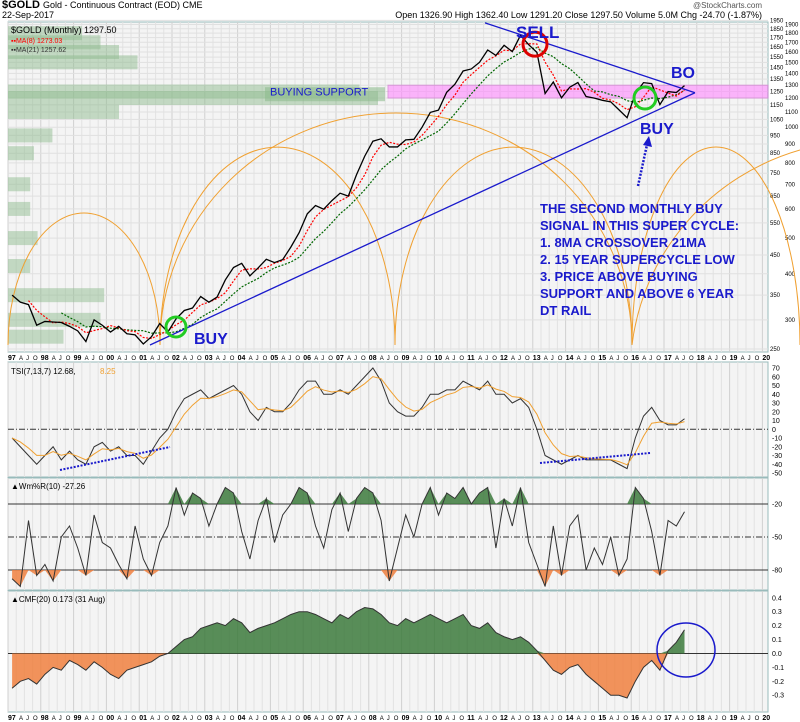  What do you see at coordinates (766, 718) in the screenshot?
I see `x-tick-label: 20` at bounding box center [766, 718].